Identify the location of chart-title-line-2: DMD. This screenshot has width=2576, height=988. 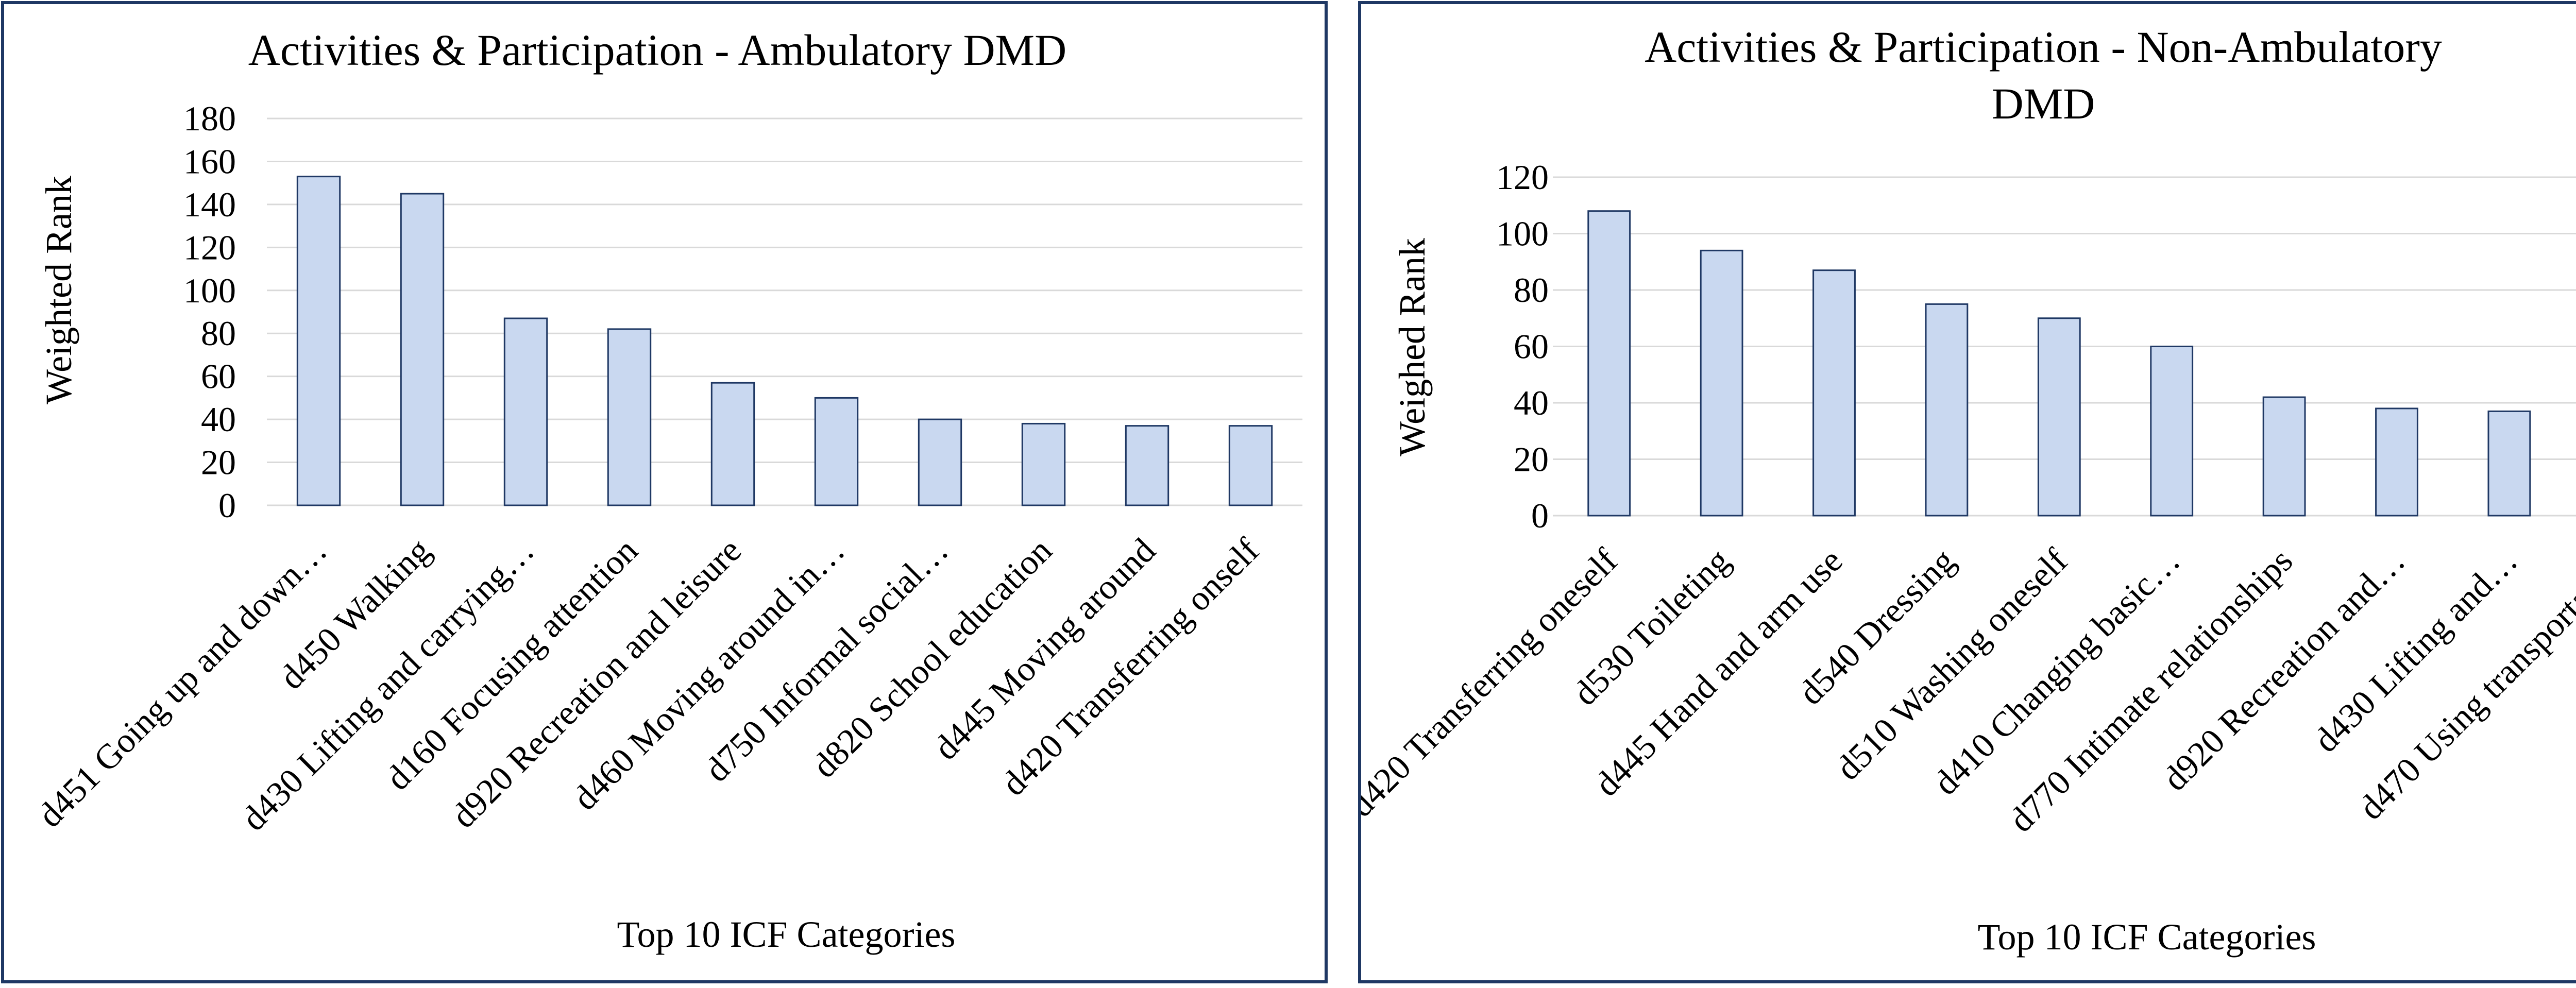
(2043, 103).